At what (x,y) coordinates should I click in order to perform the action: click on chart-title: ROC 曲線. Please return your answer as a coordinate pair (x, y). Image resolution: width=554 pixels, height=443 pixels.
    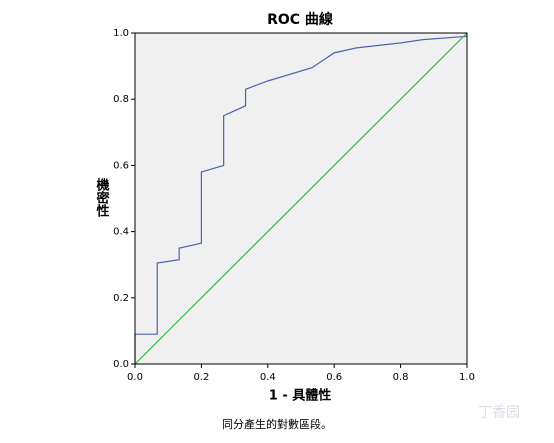
    Looking at the image, I should click on (300, 19).